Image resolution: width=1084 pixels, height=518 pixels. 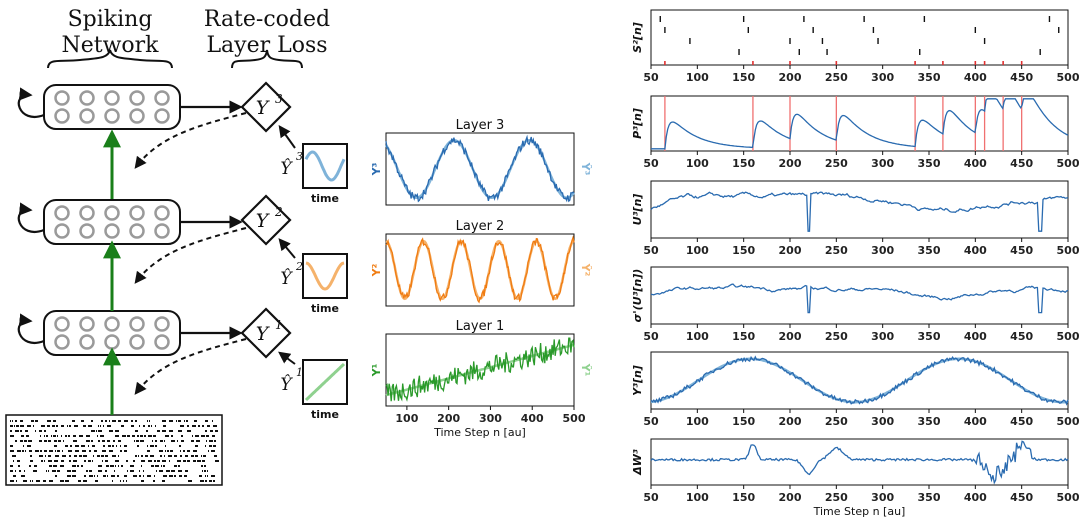 I want to click on feedback-arrow, so click(x=190, y=255).